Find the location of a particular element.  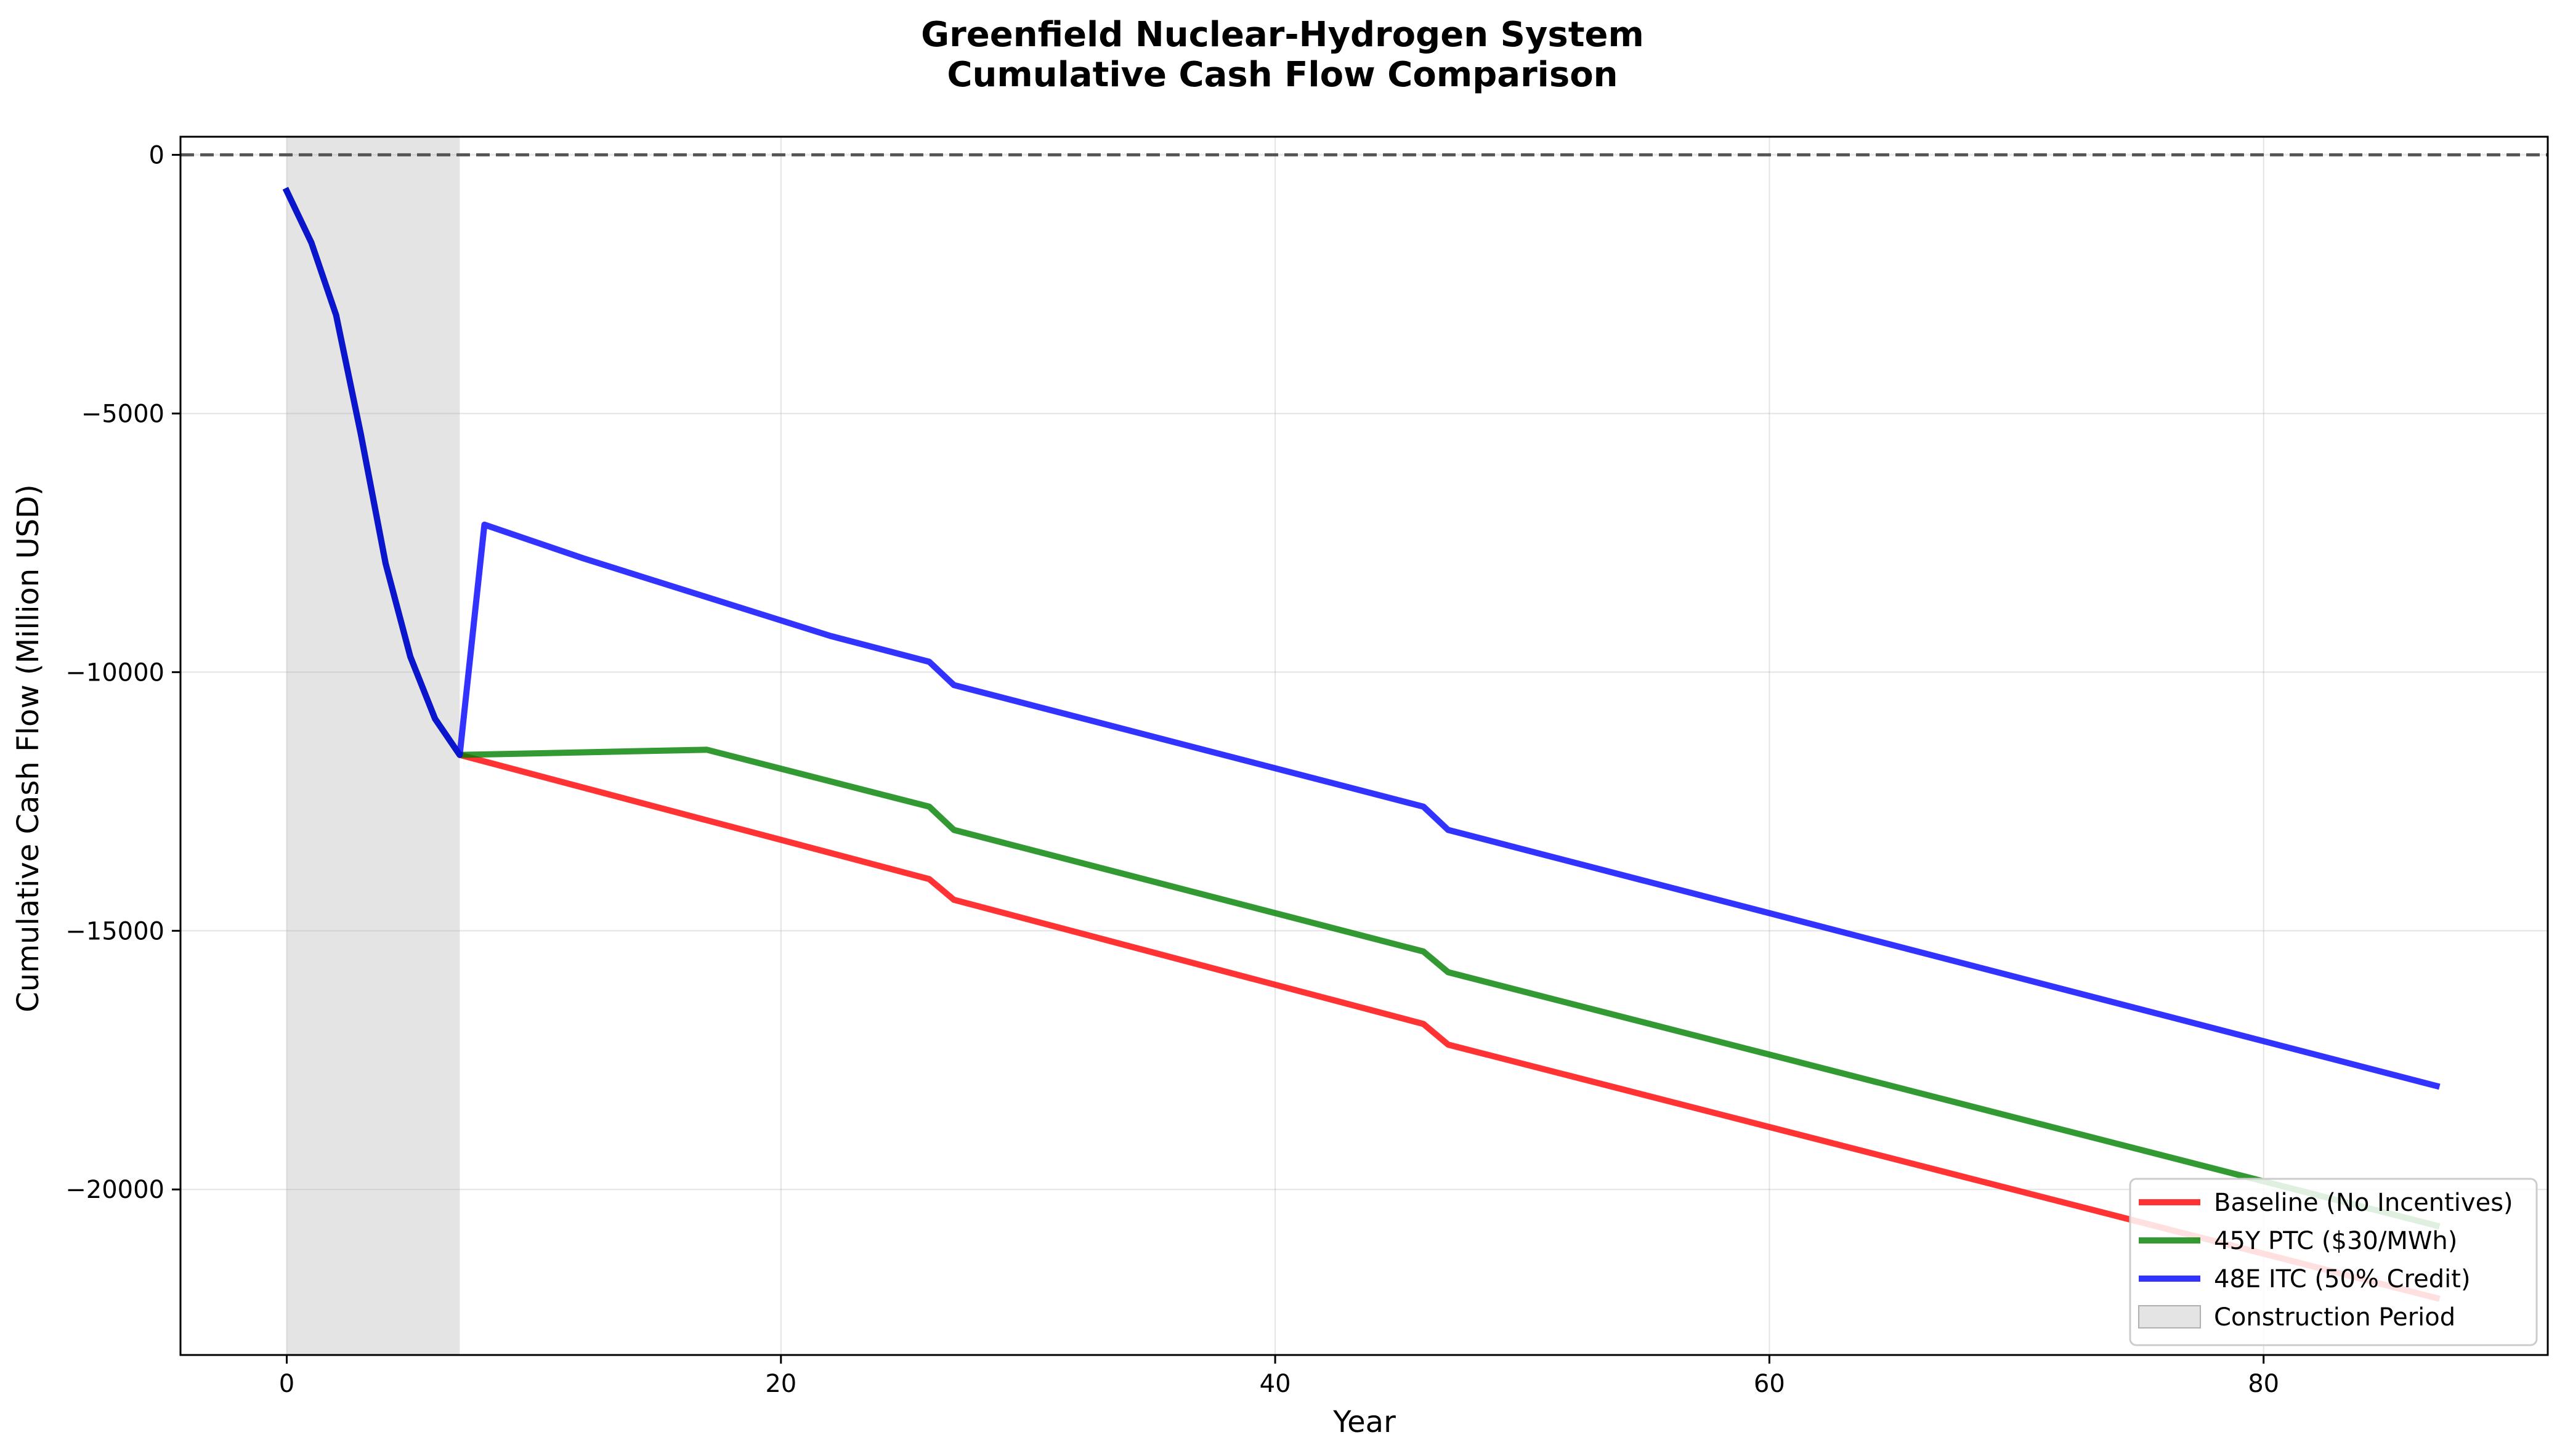

x-tick-label: 40 is located at coordinates (1276, 1384).